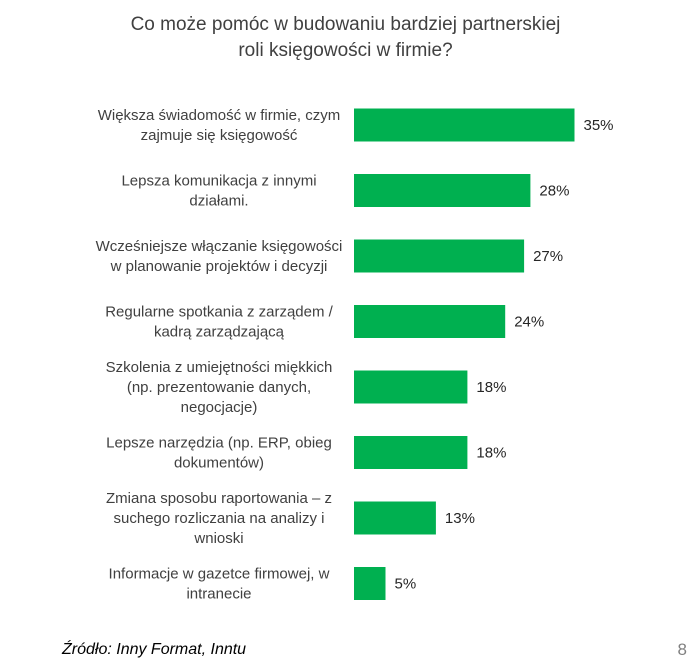 The image size is (691, 672). What do you see at coordinates (491, 387) in the screenshot?
I see `value-label-5: 18%` at bounding box center [491, 387].